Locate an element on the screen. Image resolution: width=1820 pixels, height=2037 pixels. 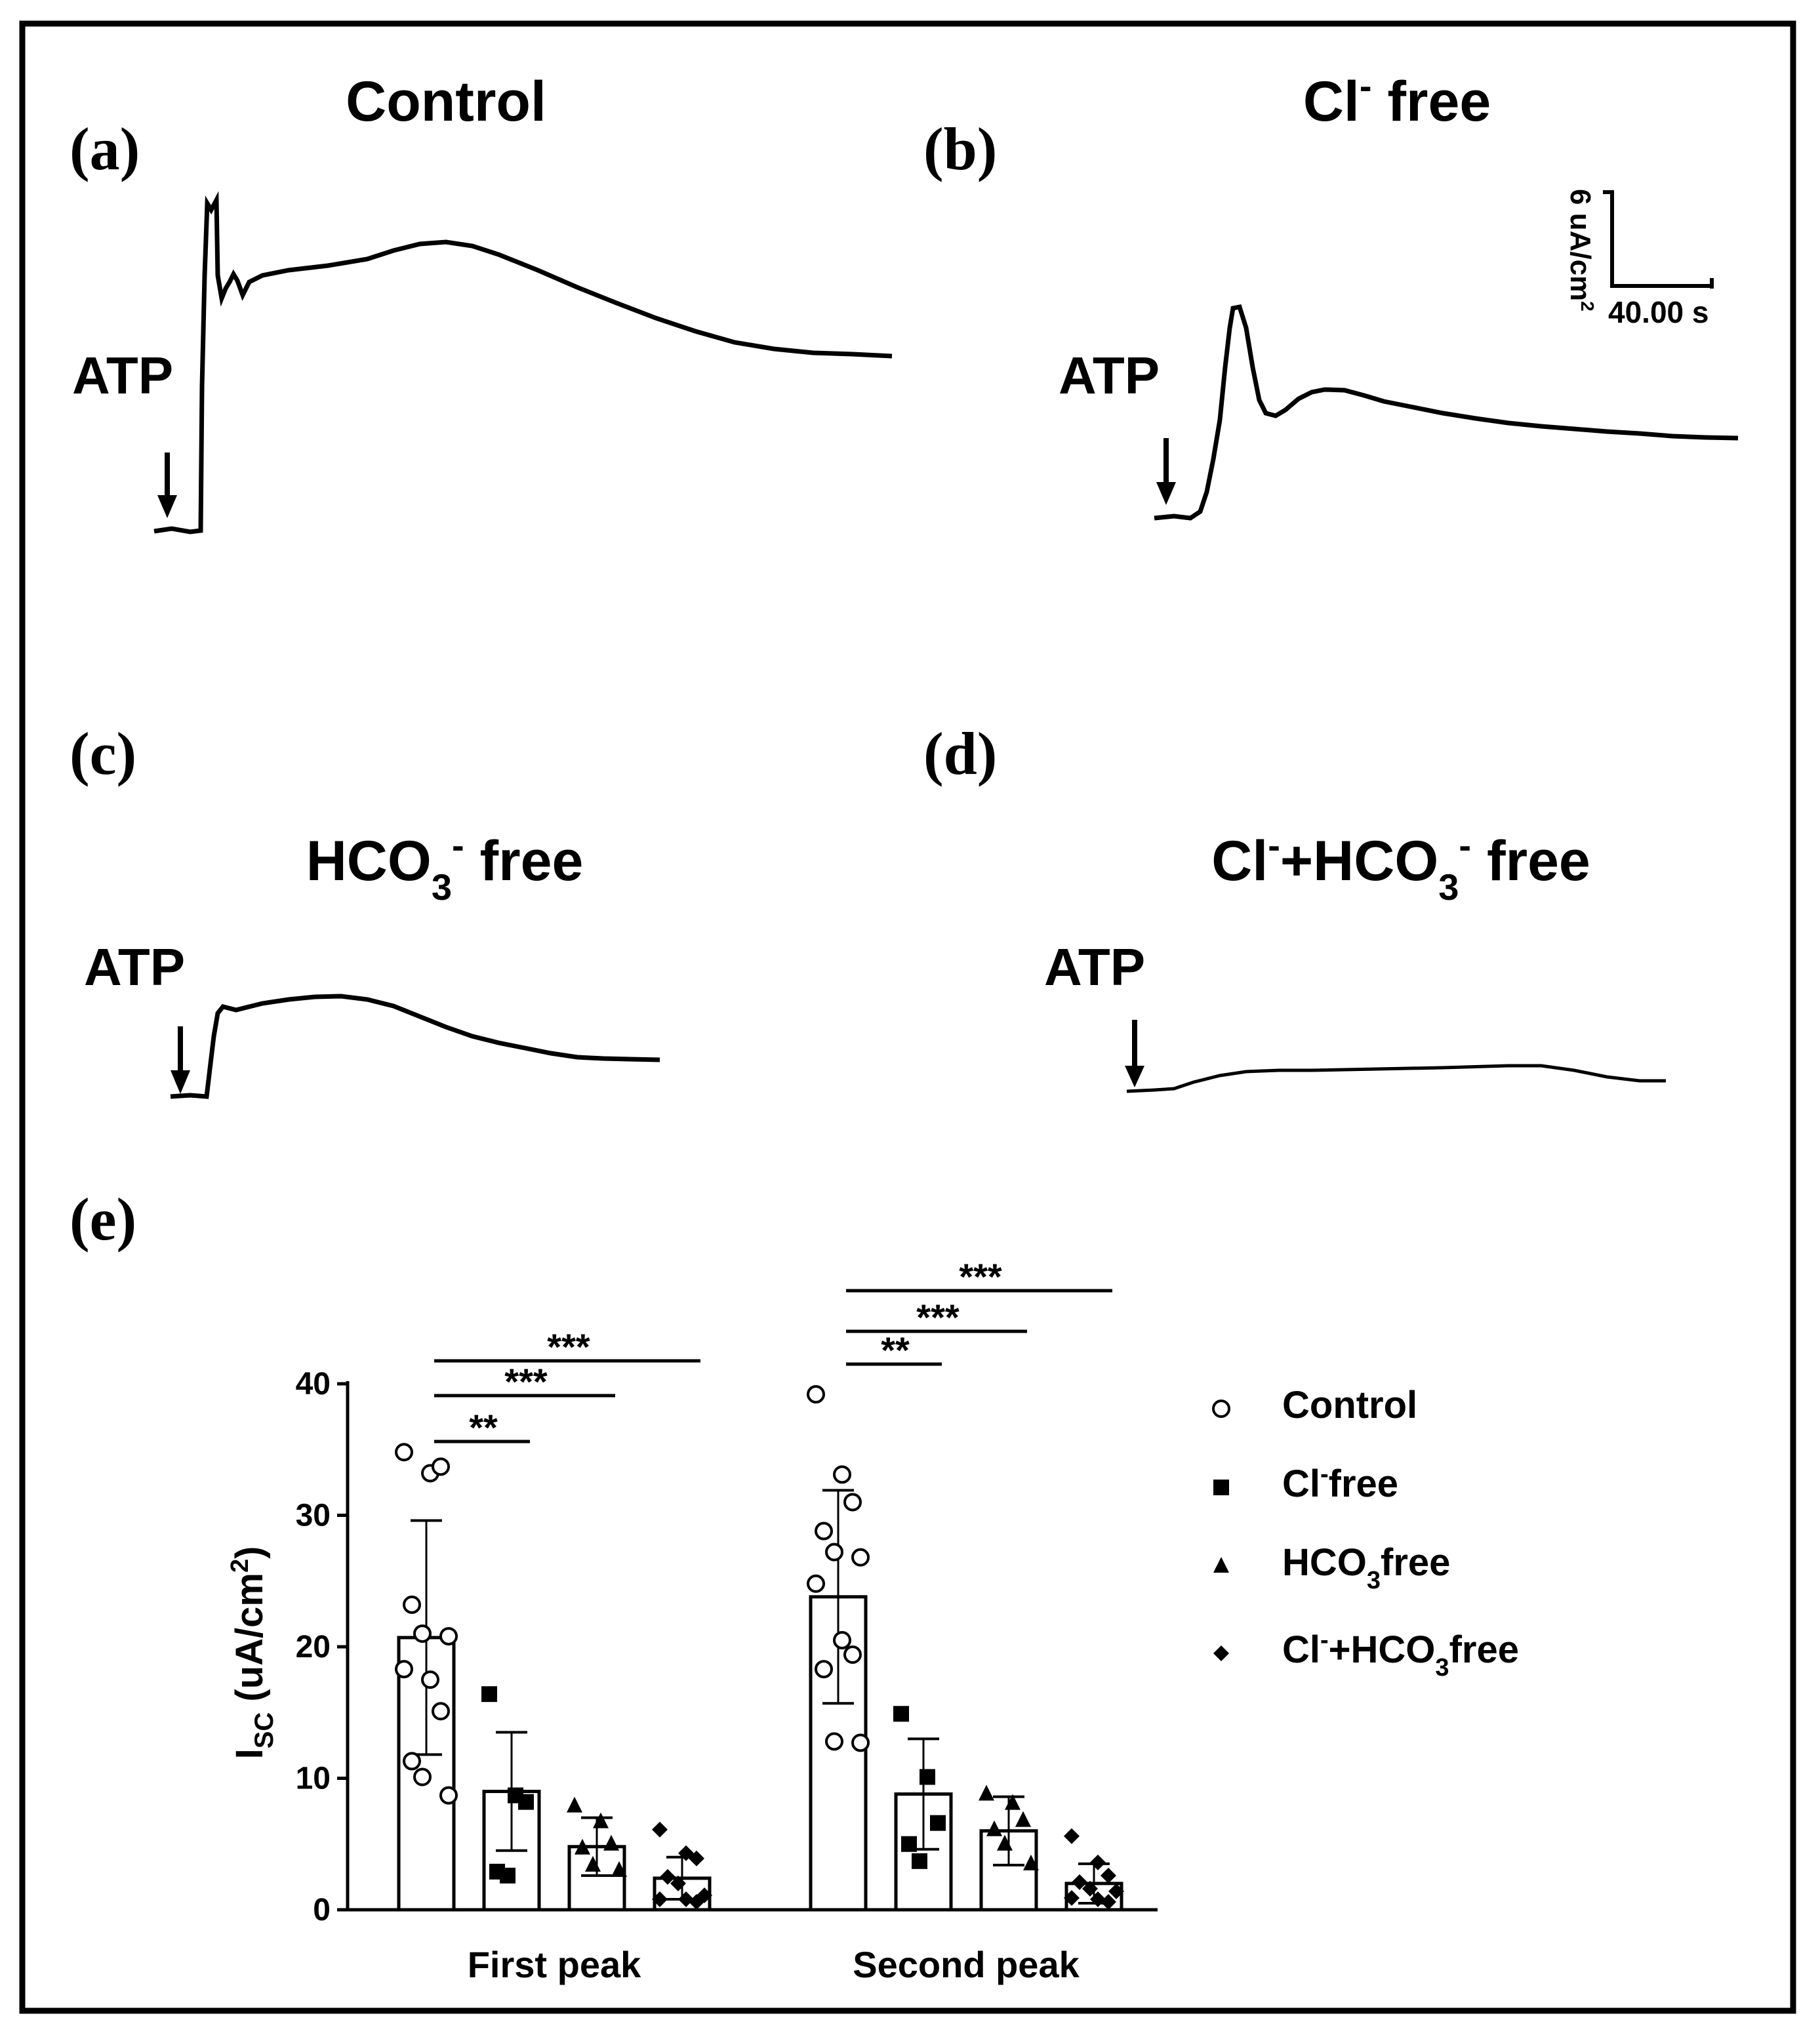
legend-label: HCO3free is located at coordinates (1366, 1567).